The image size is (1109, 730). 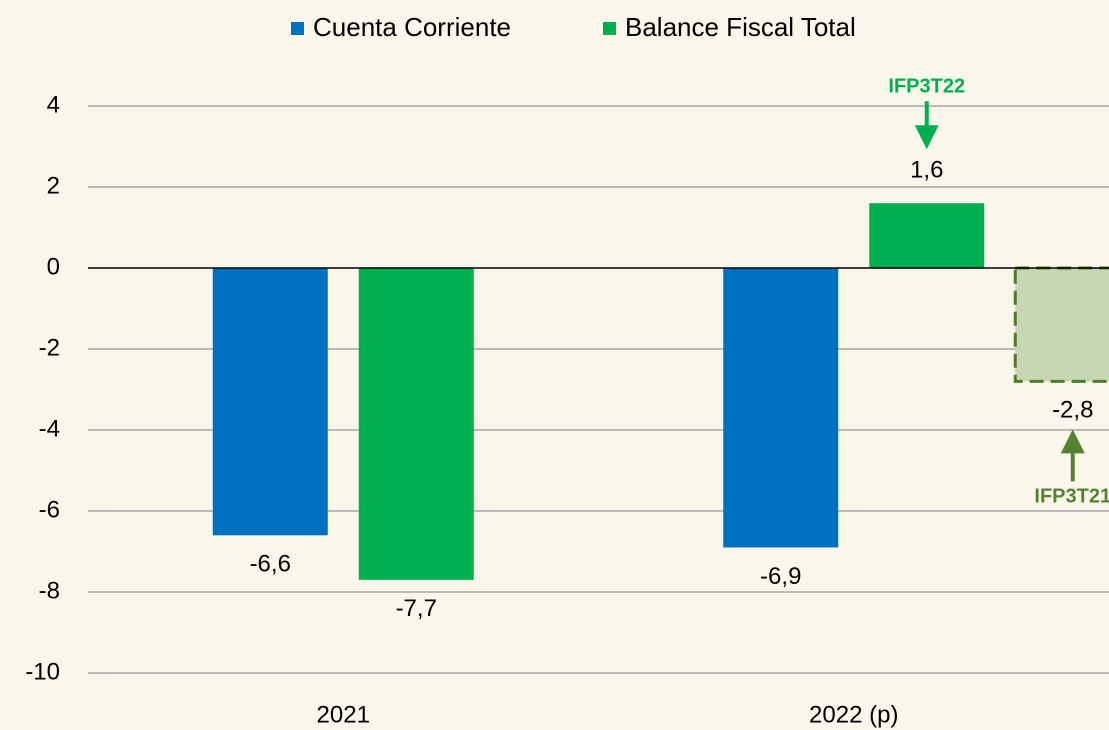 I want to click on y-tick-label: -4, so click(x=49, y=428).